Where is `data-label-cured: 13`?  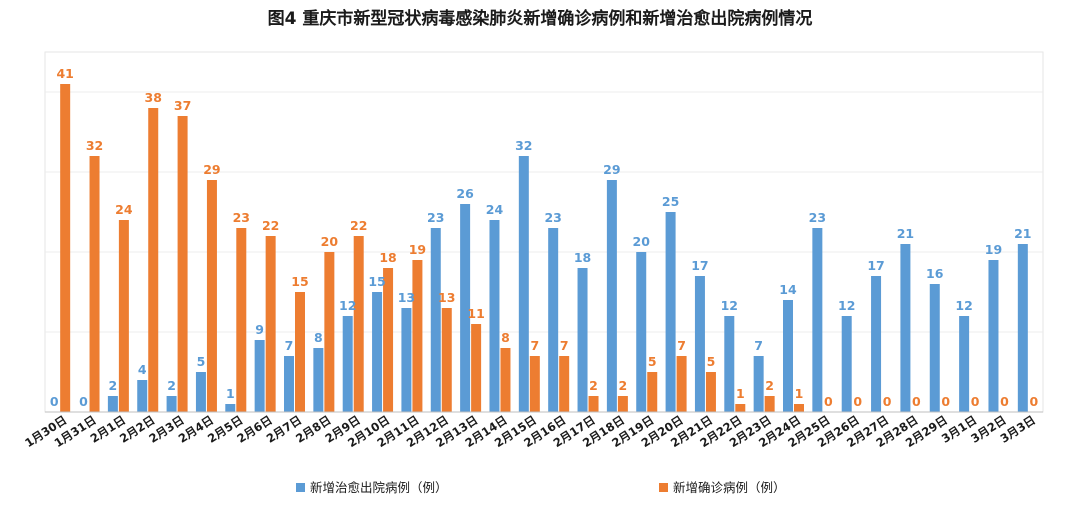 data-label-cured: 13 is located at coordinates (406, 297).